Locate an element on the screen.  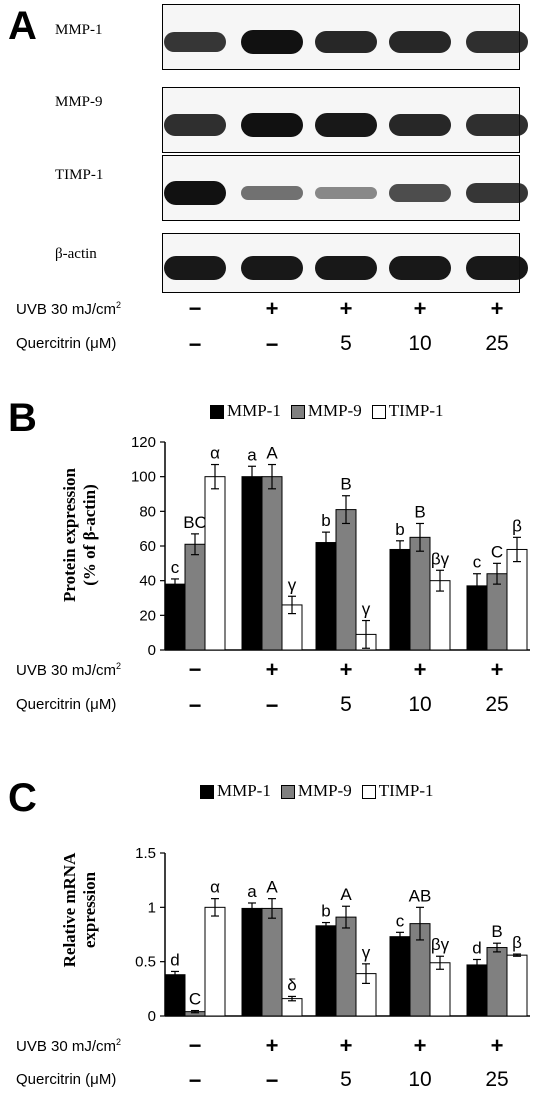
y-tick-label: 1.5 is located at coordinates (145, 853).